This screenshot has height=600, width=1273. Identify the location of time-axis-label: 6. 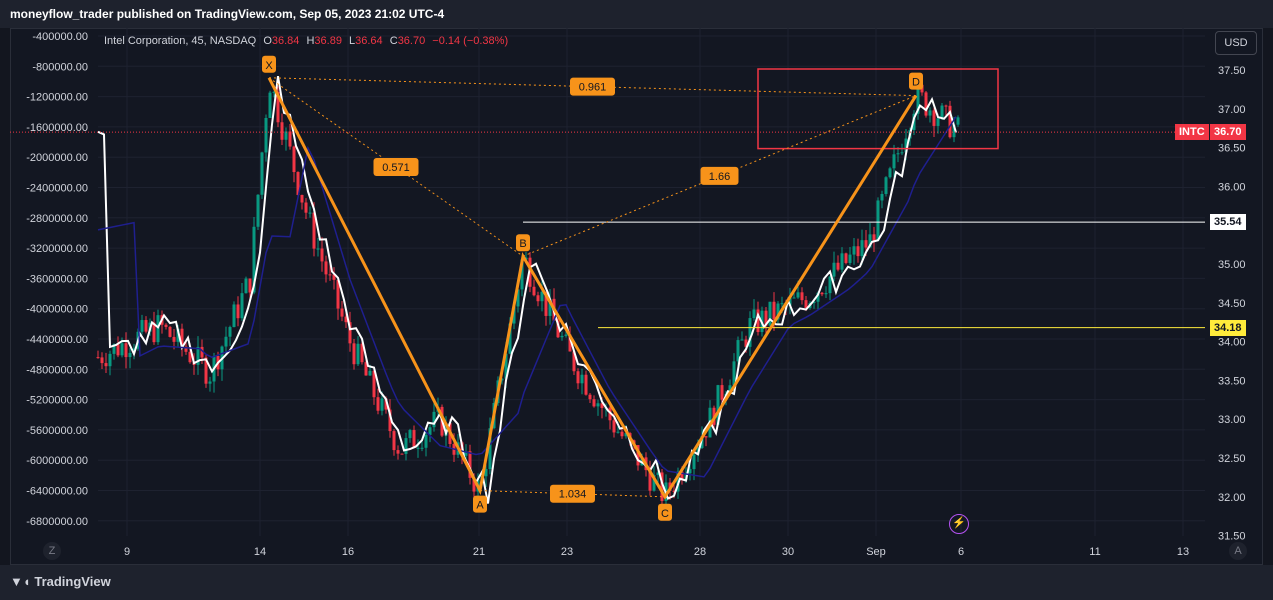
(961, 552).